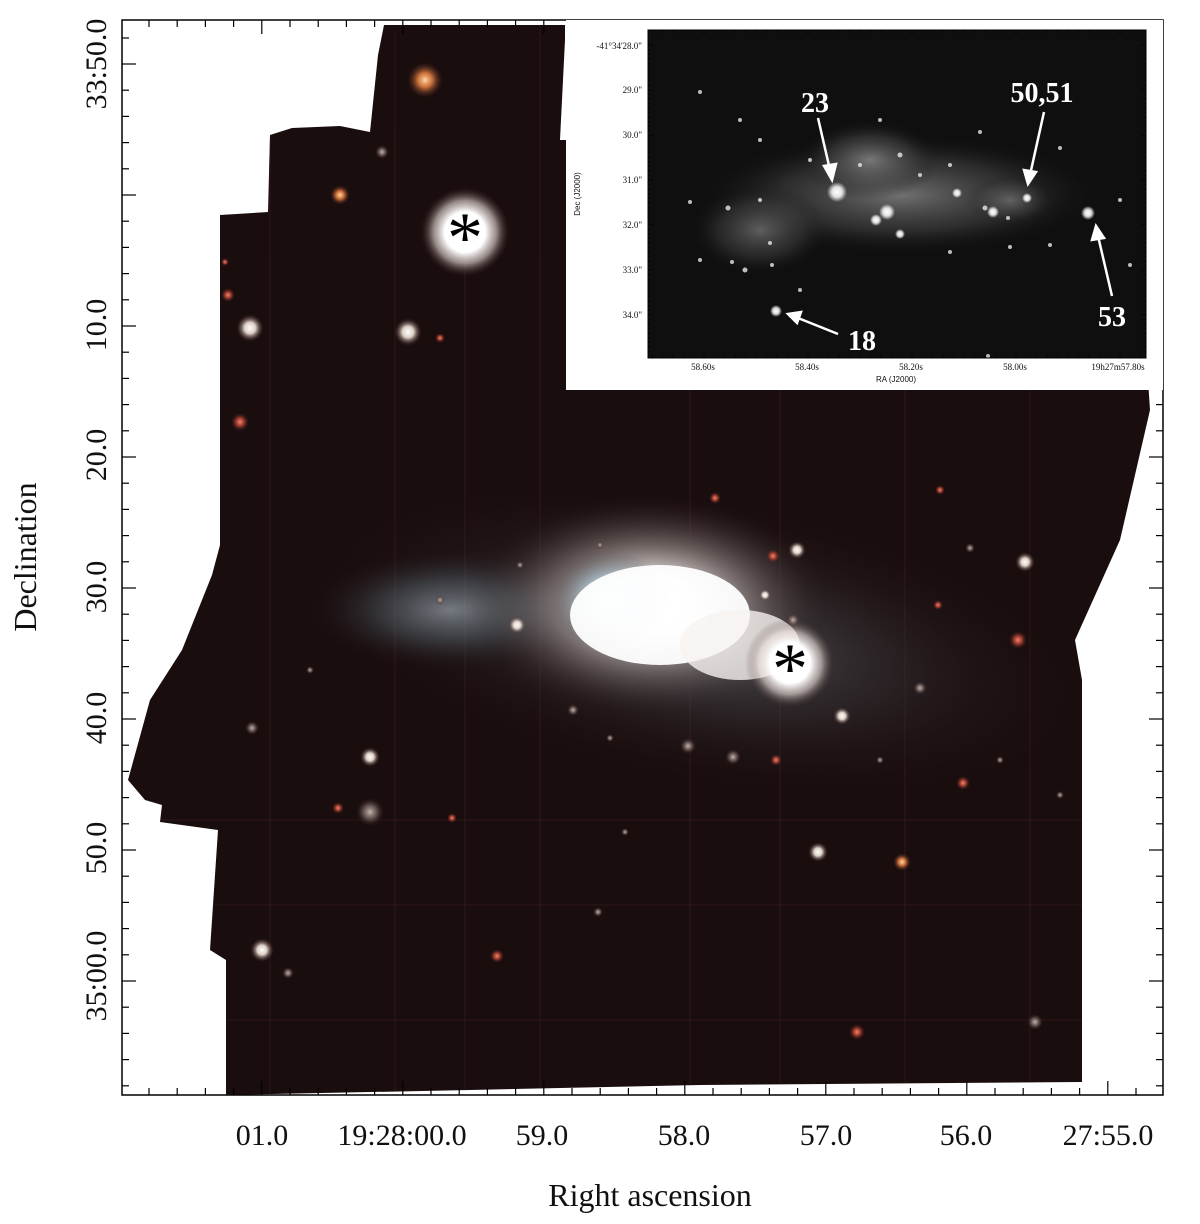  I want to click on y-tick-label: 20.0, so click(96, 455).